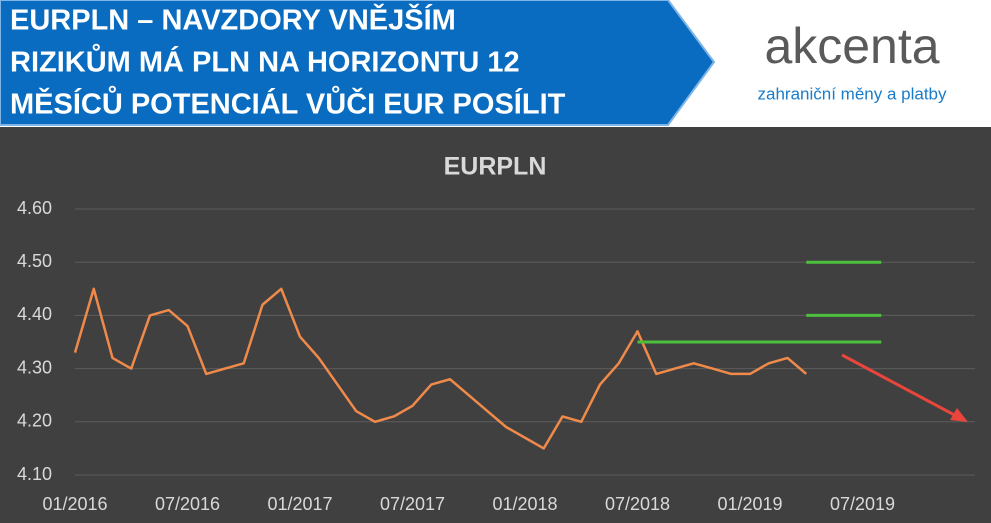 The width and height of the screenshot is (991, 523). Describe the element at coordinates (34, 474) in the screenshot. I see `y-tick-label: 4.10` at that location.